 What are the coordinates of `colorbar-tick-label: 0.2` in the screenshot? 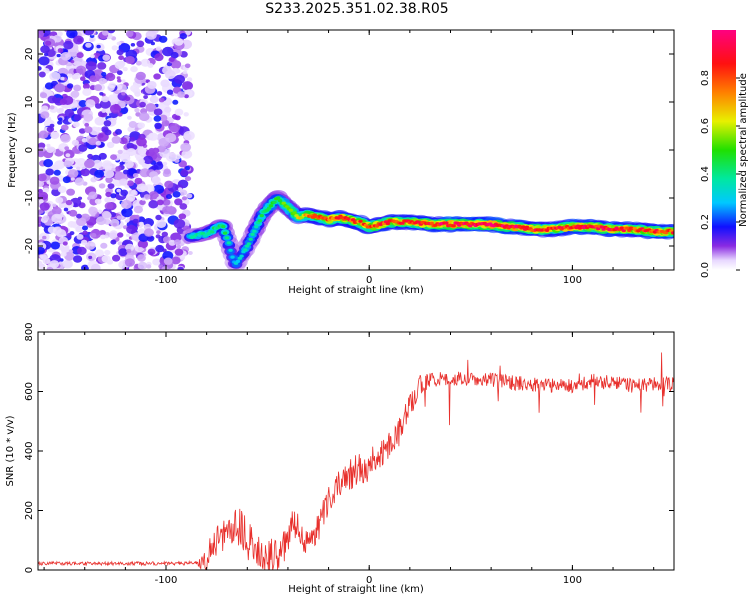 It's located at (705, 222).